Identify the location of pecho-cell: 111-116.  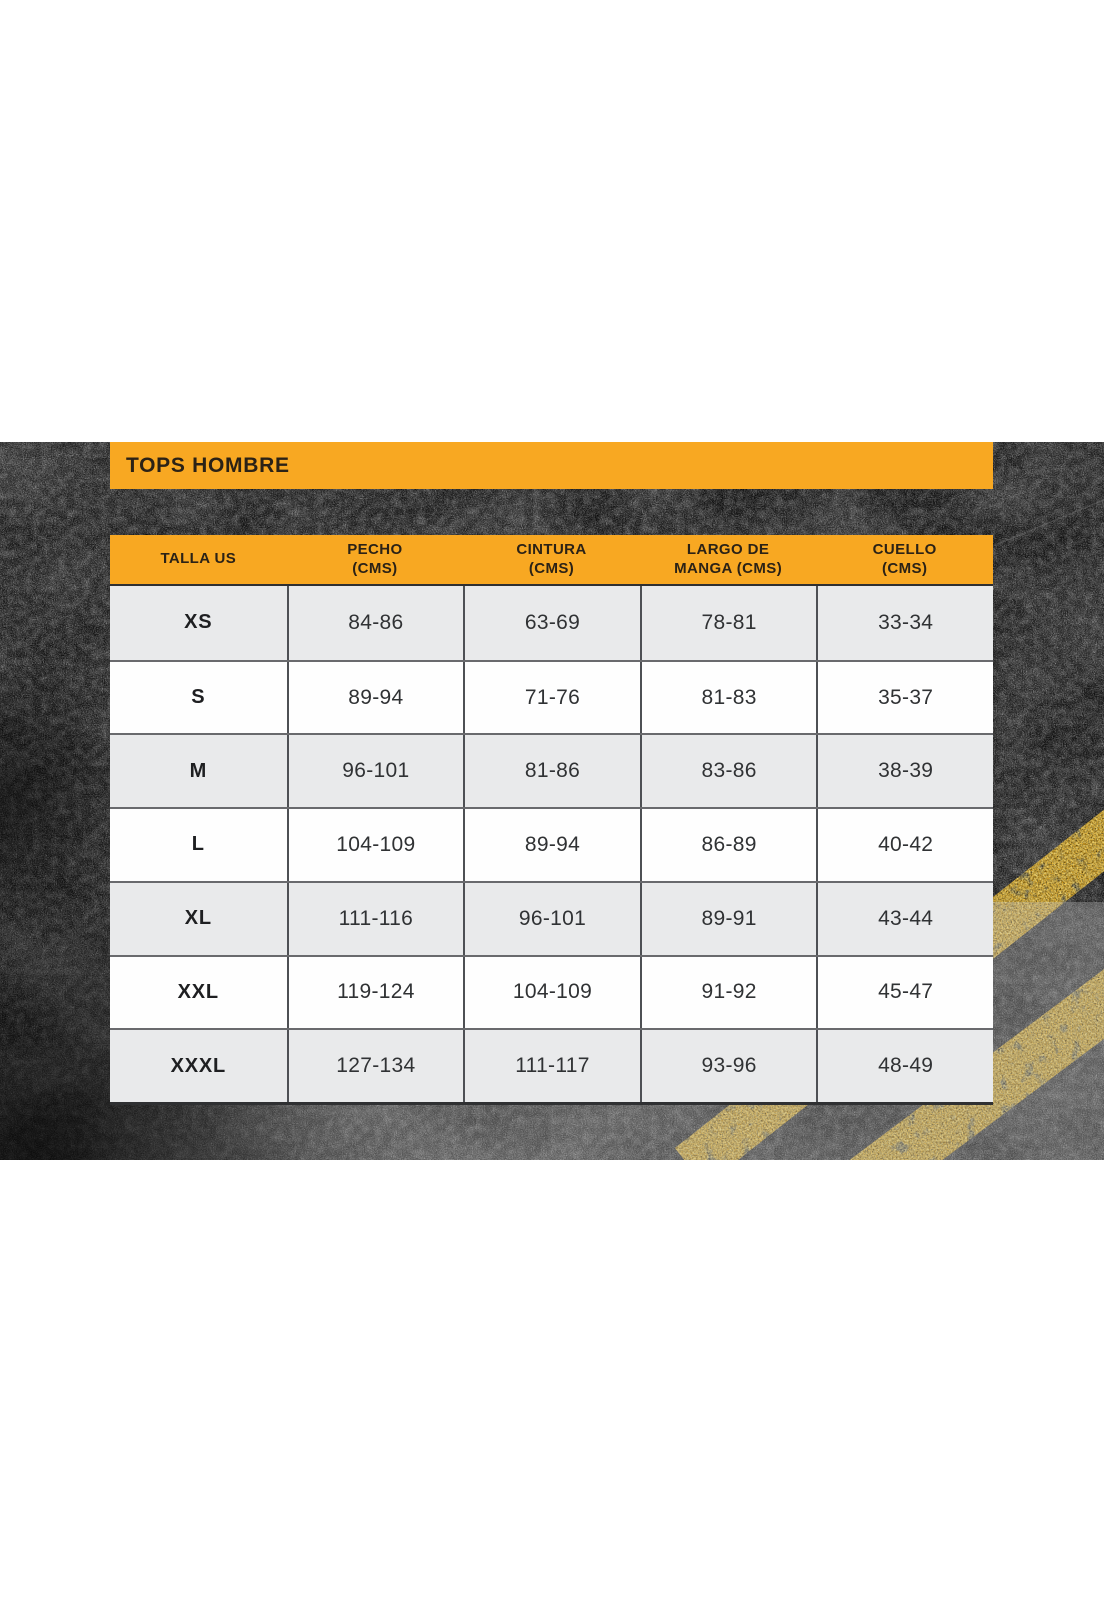
(375, 918).